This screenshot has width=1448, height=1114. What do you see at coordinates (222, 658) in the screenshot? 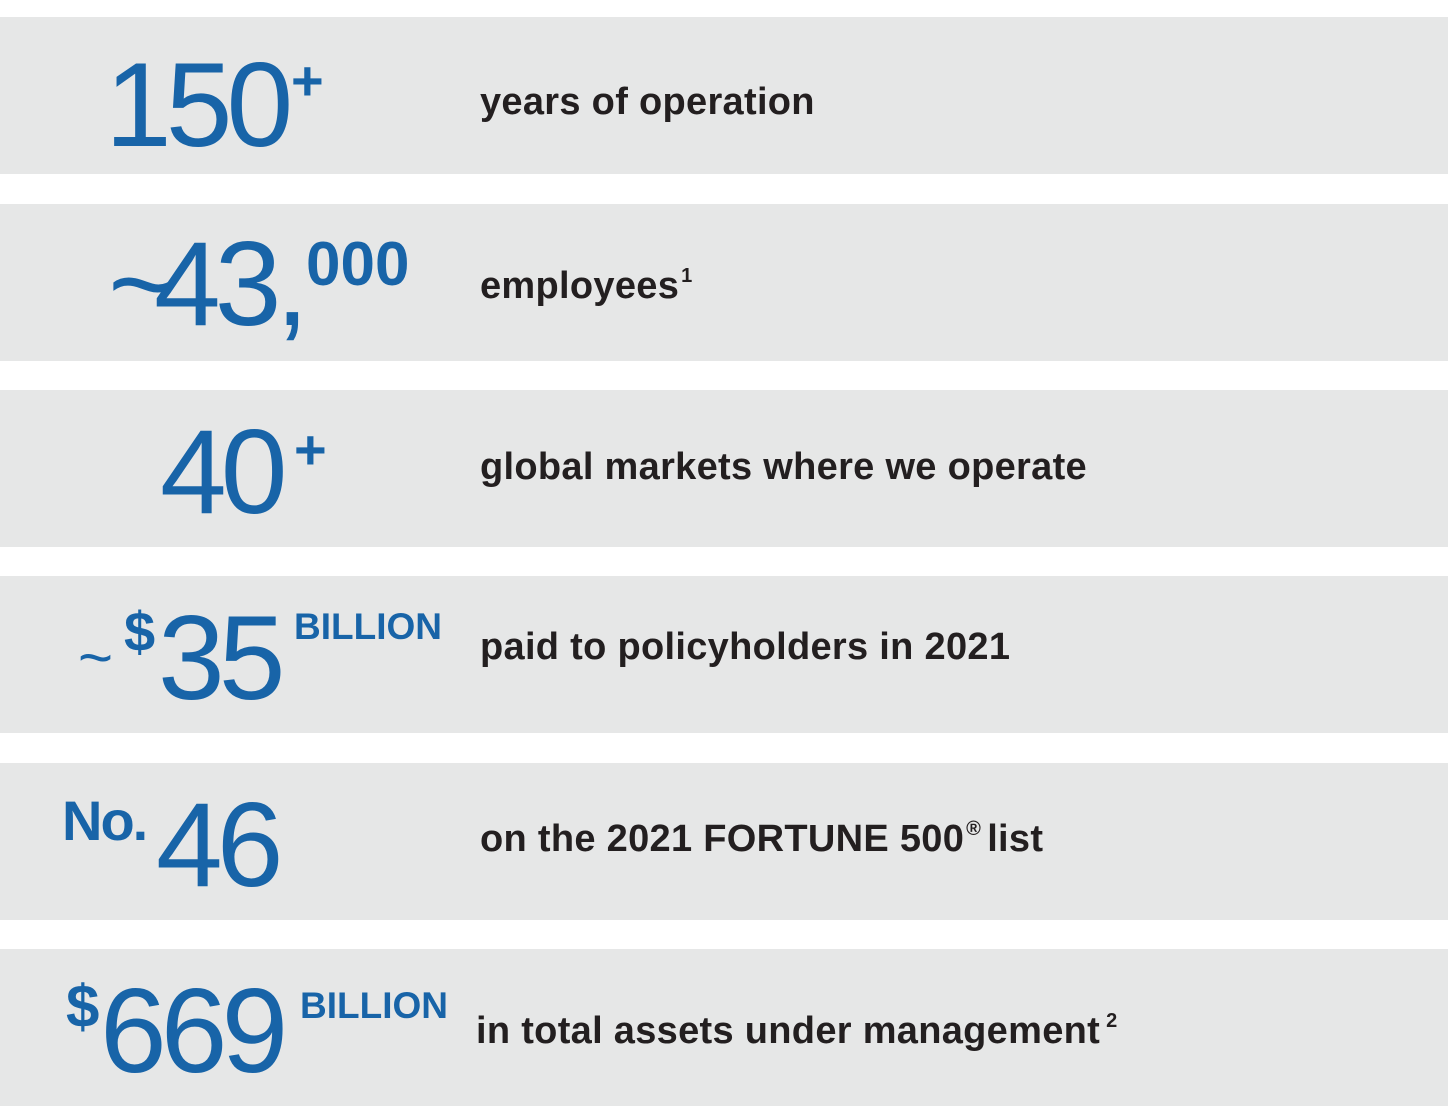
I see `stat-value: 35` at bounding box center [222, 658].